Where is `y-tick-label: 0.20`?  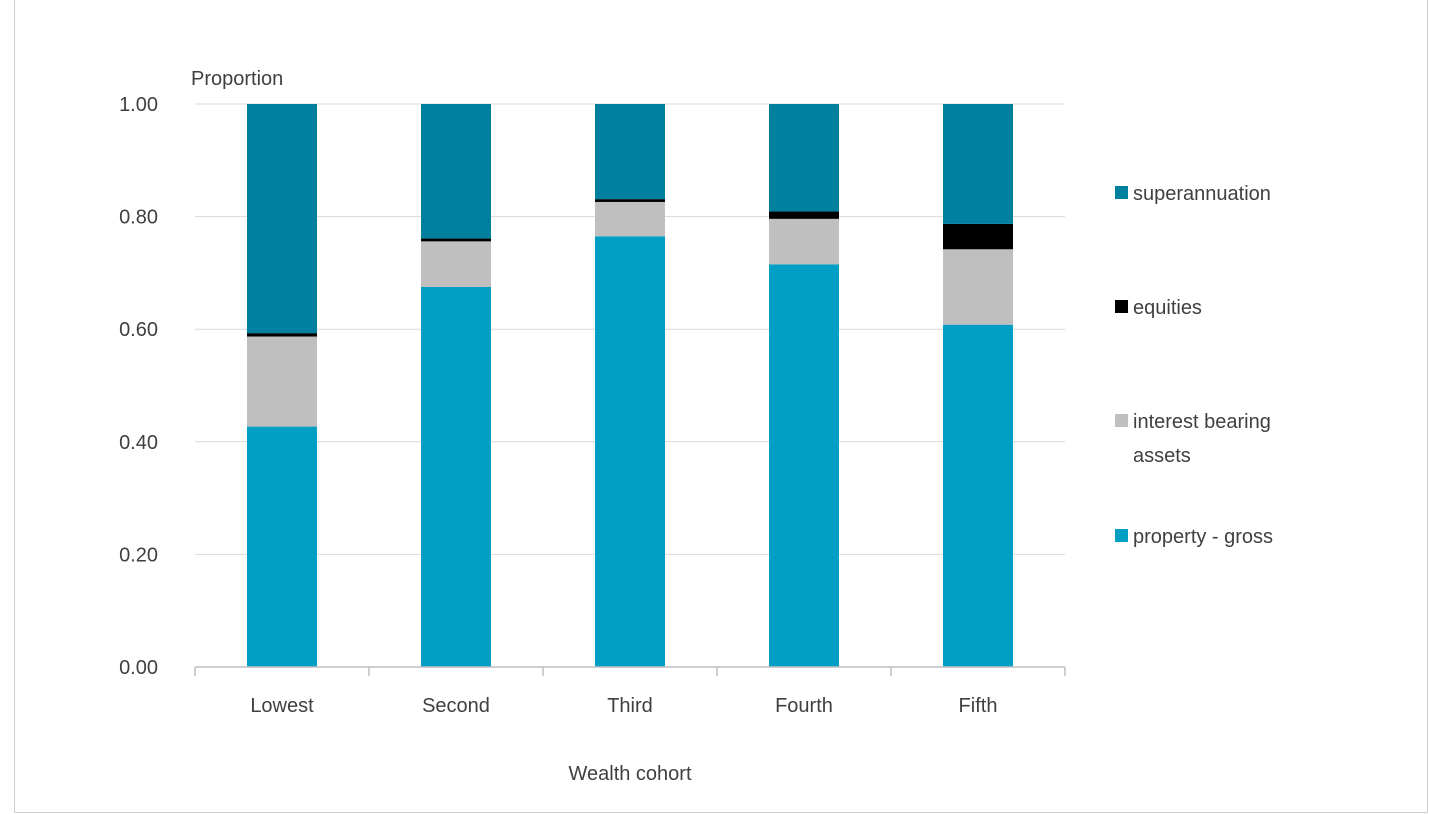
y-tick-label: 0.20 is located at coordinates (138, 555).